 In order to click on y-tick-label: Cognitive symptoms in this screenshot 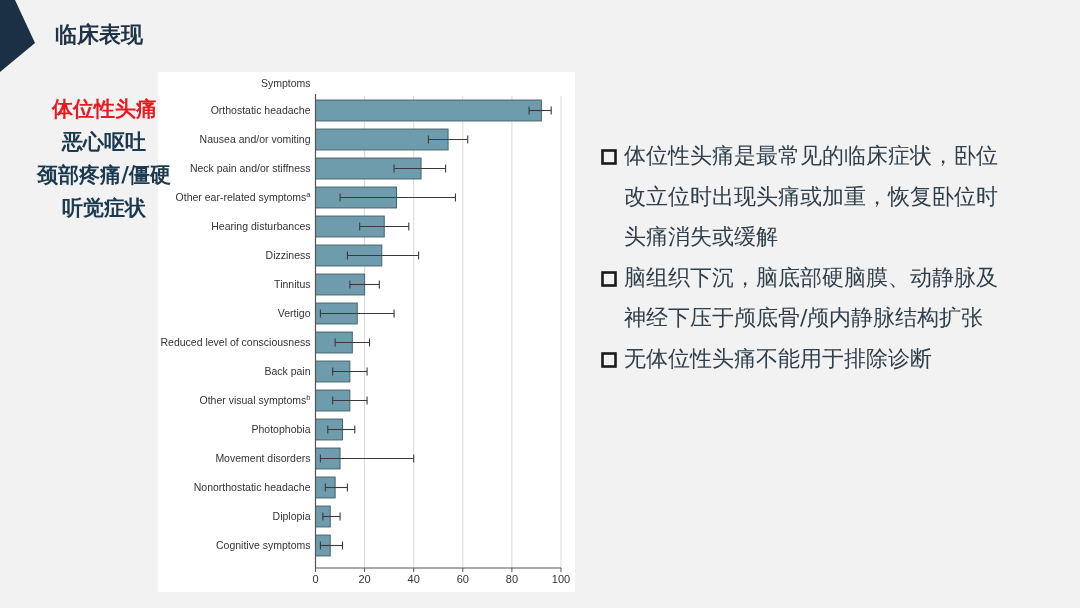, I will do `click(263, 545)`.